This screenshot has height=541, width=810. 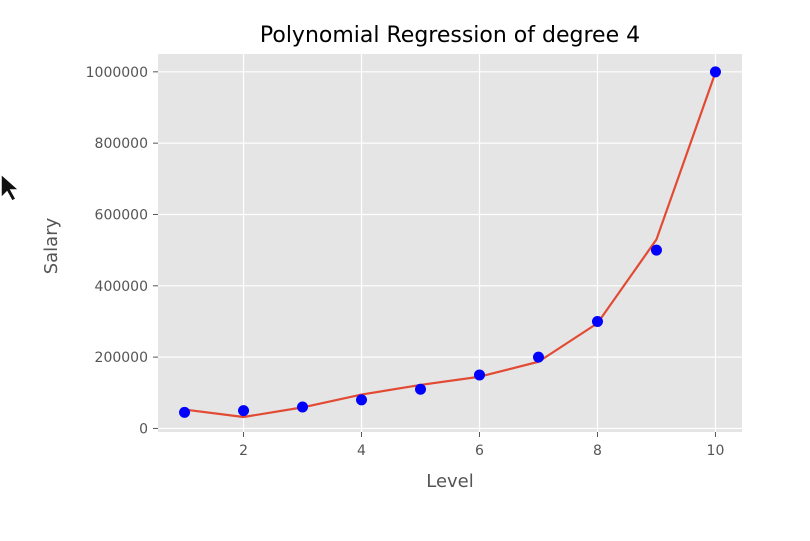 What do you see at coordinates (51, 245) in the screenshot?
I see `y-axis-label: Salary` at bounding box center [51, 245].